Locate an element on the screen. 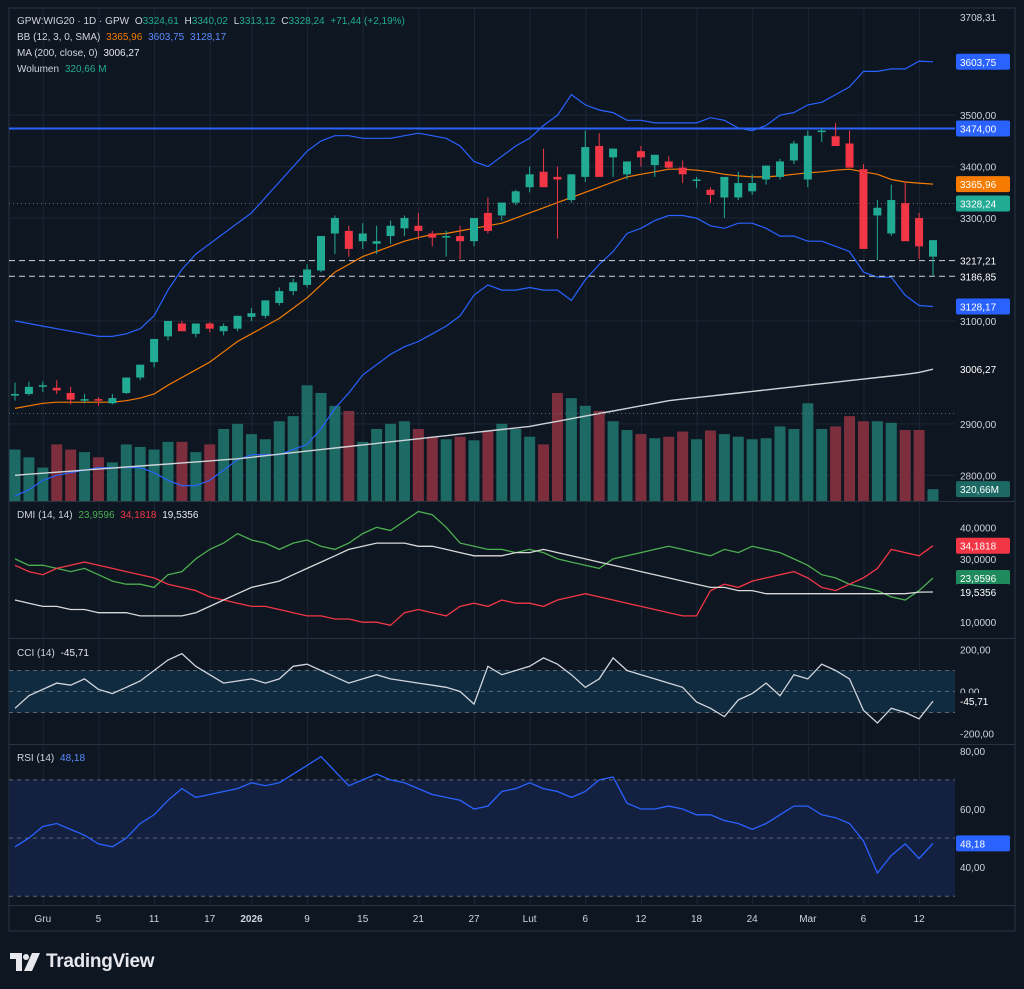 This screenshot has height=989, width=1024. time-axis-label: 12 is located at coordinates (920, 919).